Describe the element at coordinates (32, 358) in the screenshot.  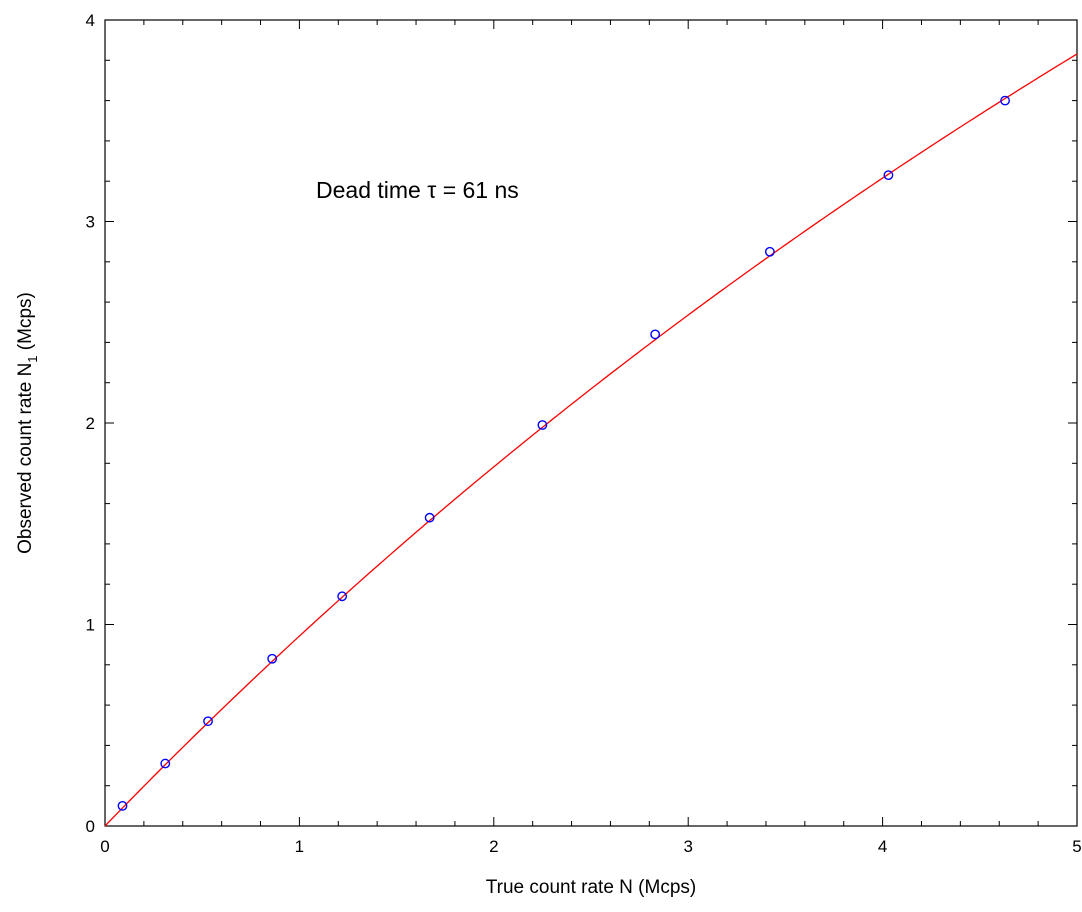
I see `y-axis-label-subscript: 1` at that location.